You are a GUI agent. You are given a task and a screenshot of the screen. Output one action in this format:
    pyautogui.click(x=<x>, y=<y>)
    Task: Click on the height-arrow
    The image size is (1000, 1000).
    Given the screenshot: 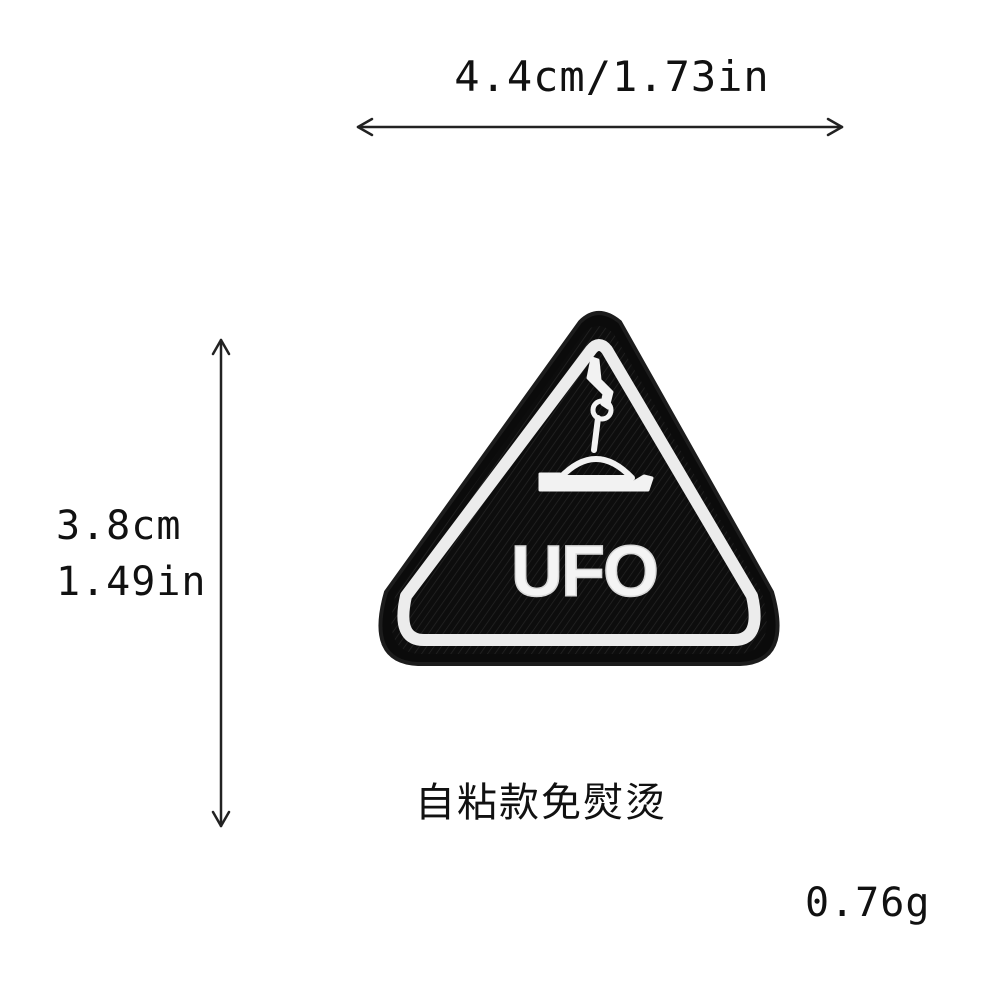 What is the action you would take?
    pyautogui.click(x=221, y=583)
    